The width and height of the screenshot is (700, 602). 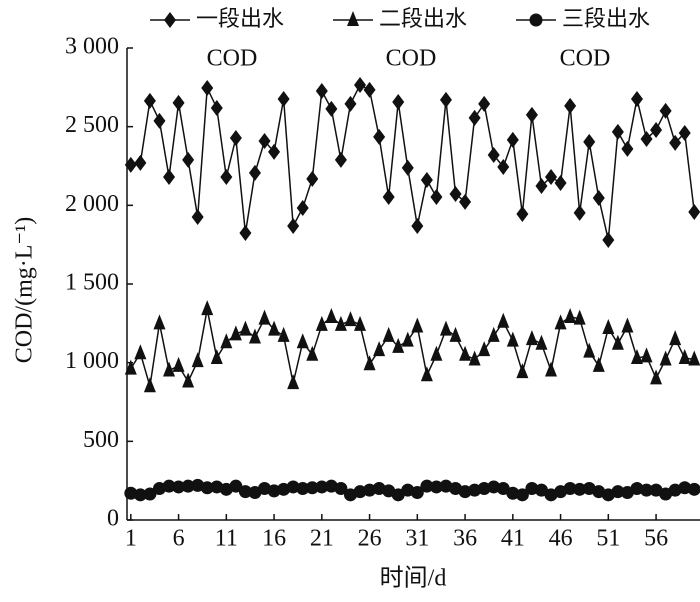 What do you see at coordinates (513, 539) in the screenshot?
I see `x-tick-label: 41` at bounding box center [513, 539].